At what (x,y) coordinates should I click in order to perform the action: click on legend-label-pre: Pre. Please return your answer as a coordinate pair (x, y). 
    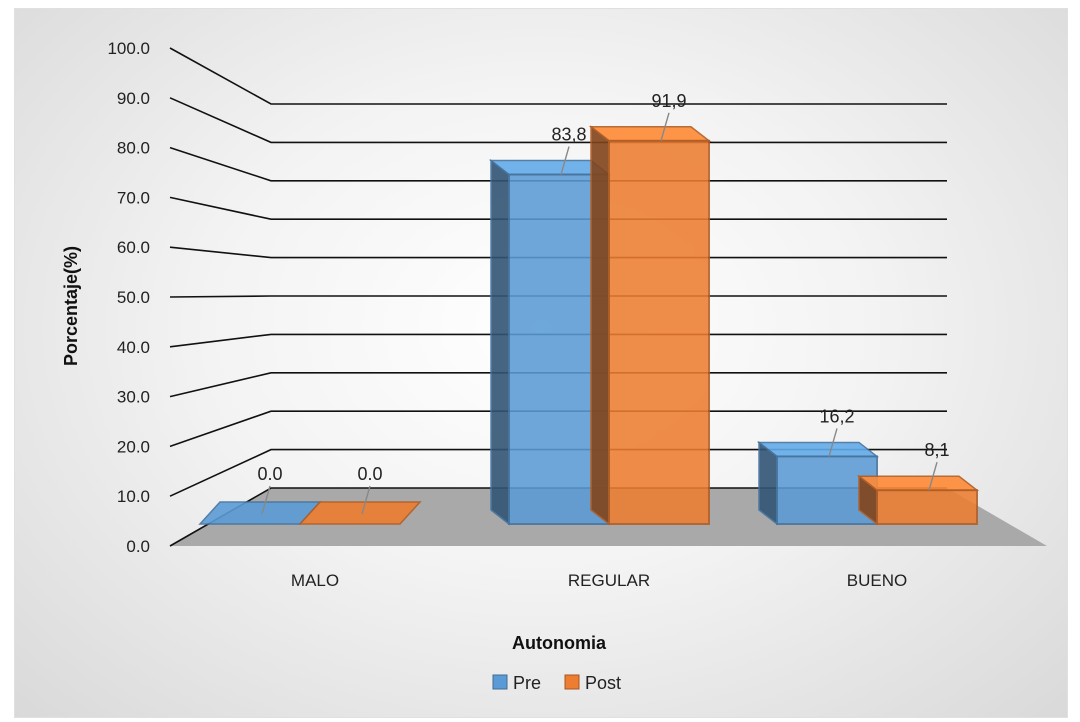
    Looking at the image, I should click on (527, 683).